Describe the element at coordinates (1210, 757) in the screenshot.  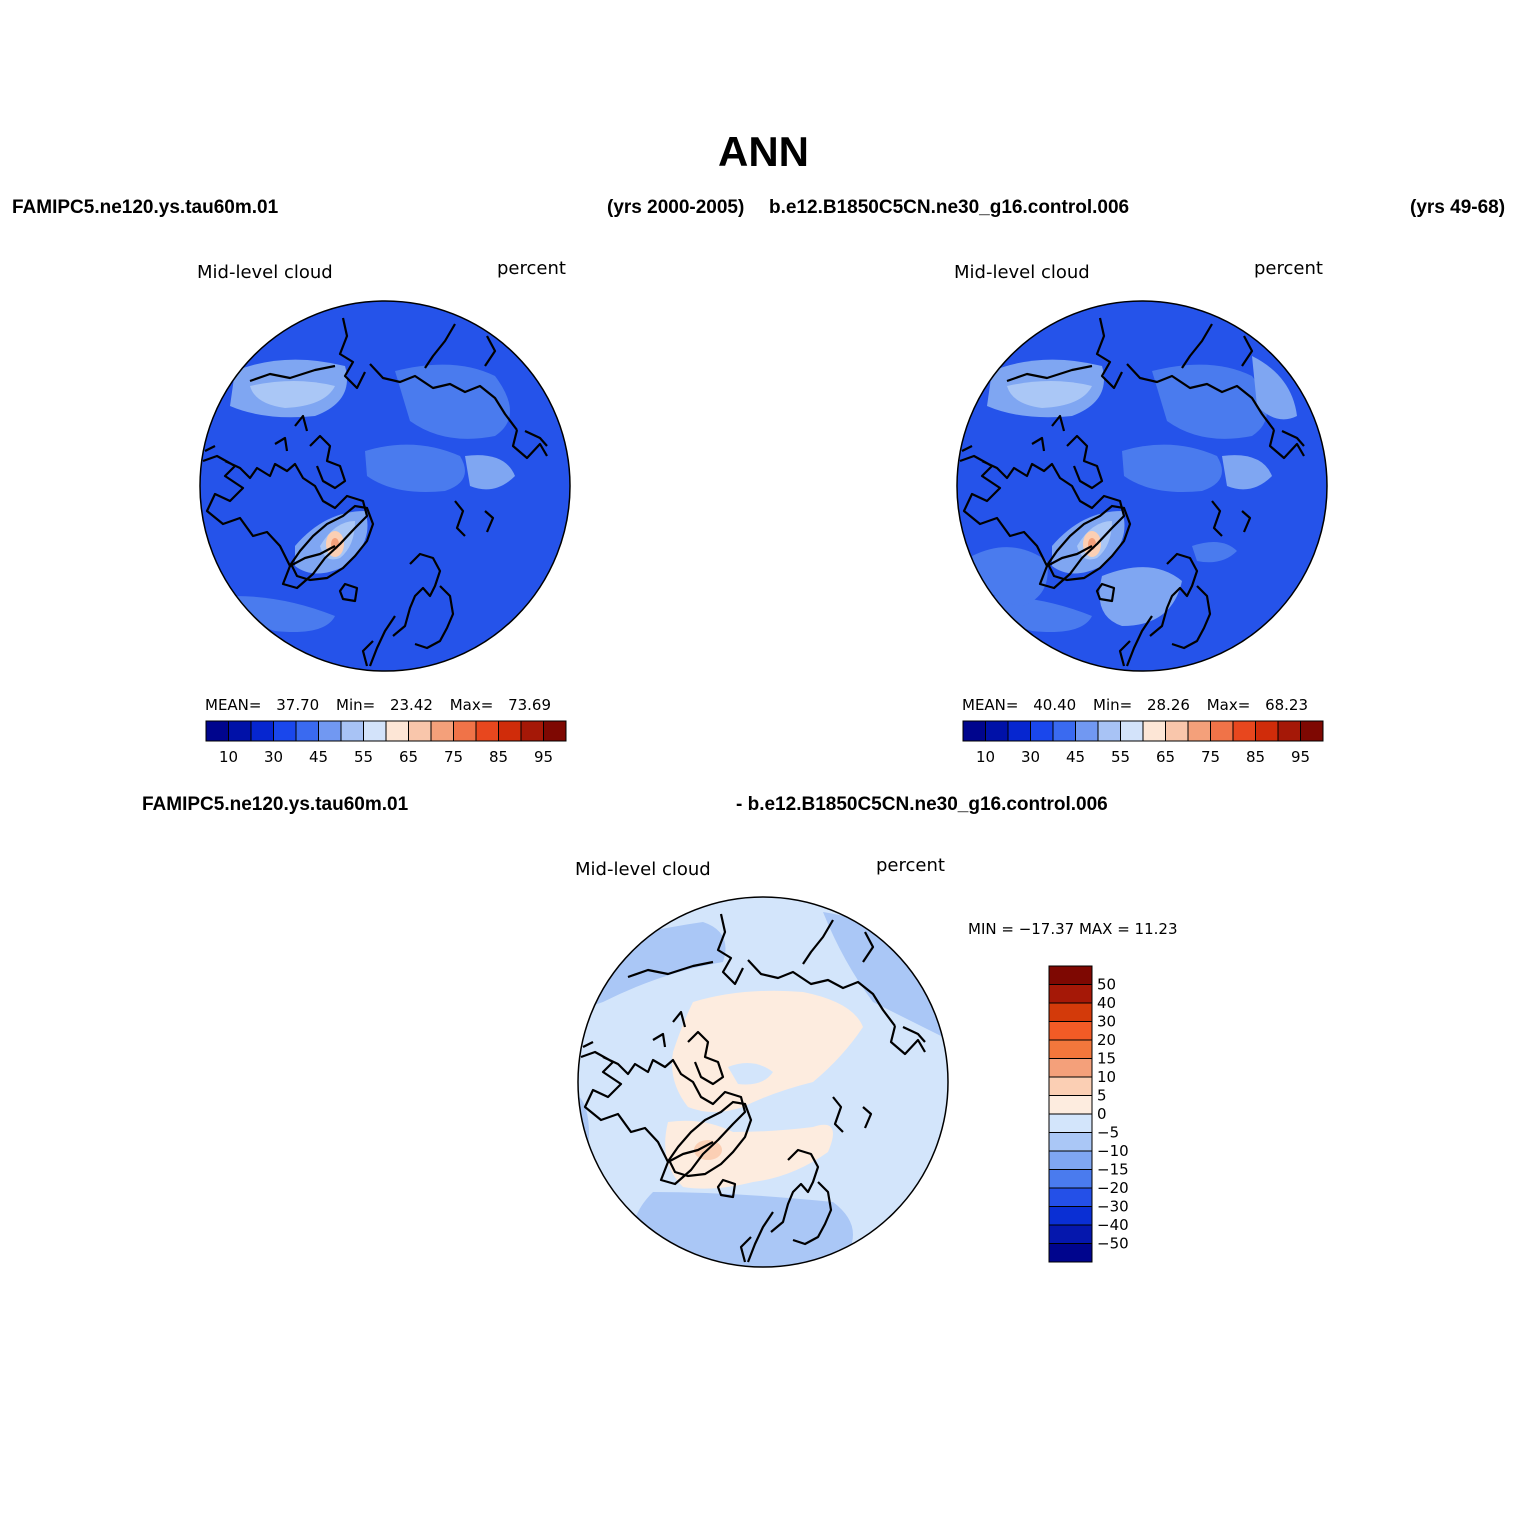
I see `colorbar2-tick-label: 75` at that location.